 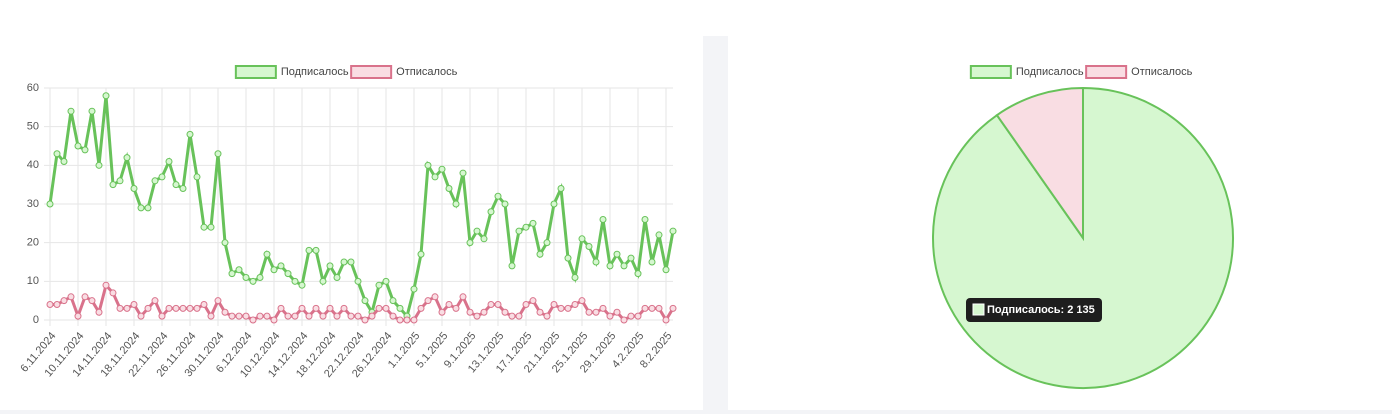 I want to click on y-tick-label: 60, so click(x=33, y=88).